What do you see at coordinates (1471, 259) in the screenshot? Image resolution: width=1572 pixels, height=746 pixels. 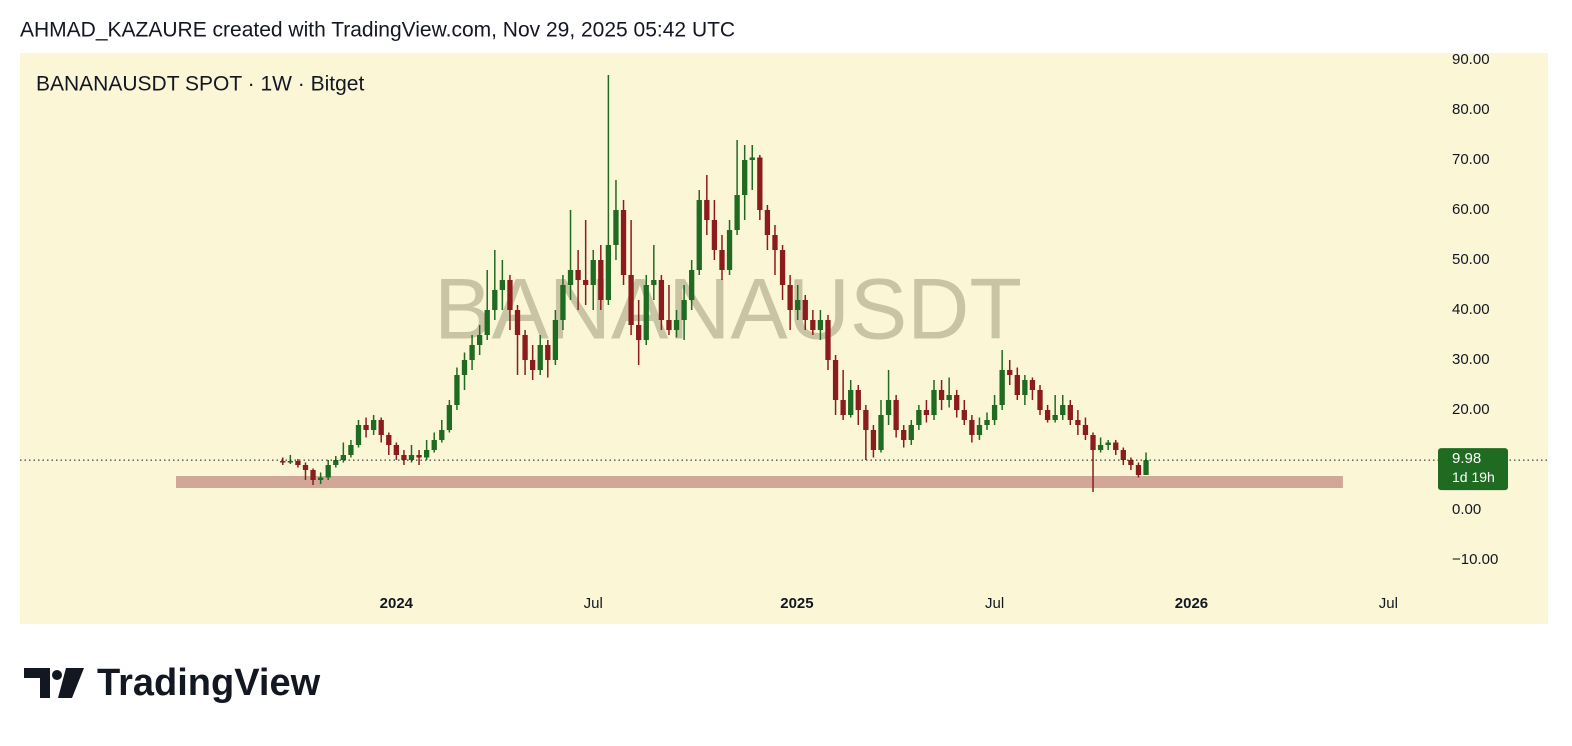 I see `y-tick-label: 50.00` at bounding box center [1471, 259].